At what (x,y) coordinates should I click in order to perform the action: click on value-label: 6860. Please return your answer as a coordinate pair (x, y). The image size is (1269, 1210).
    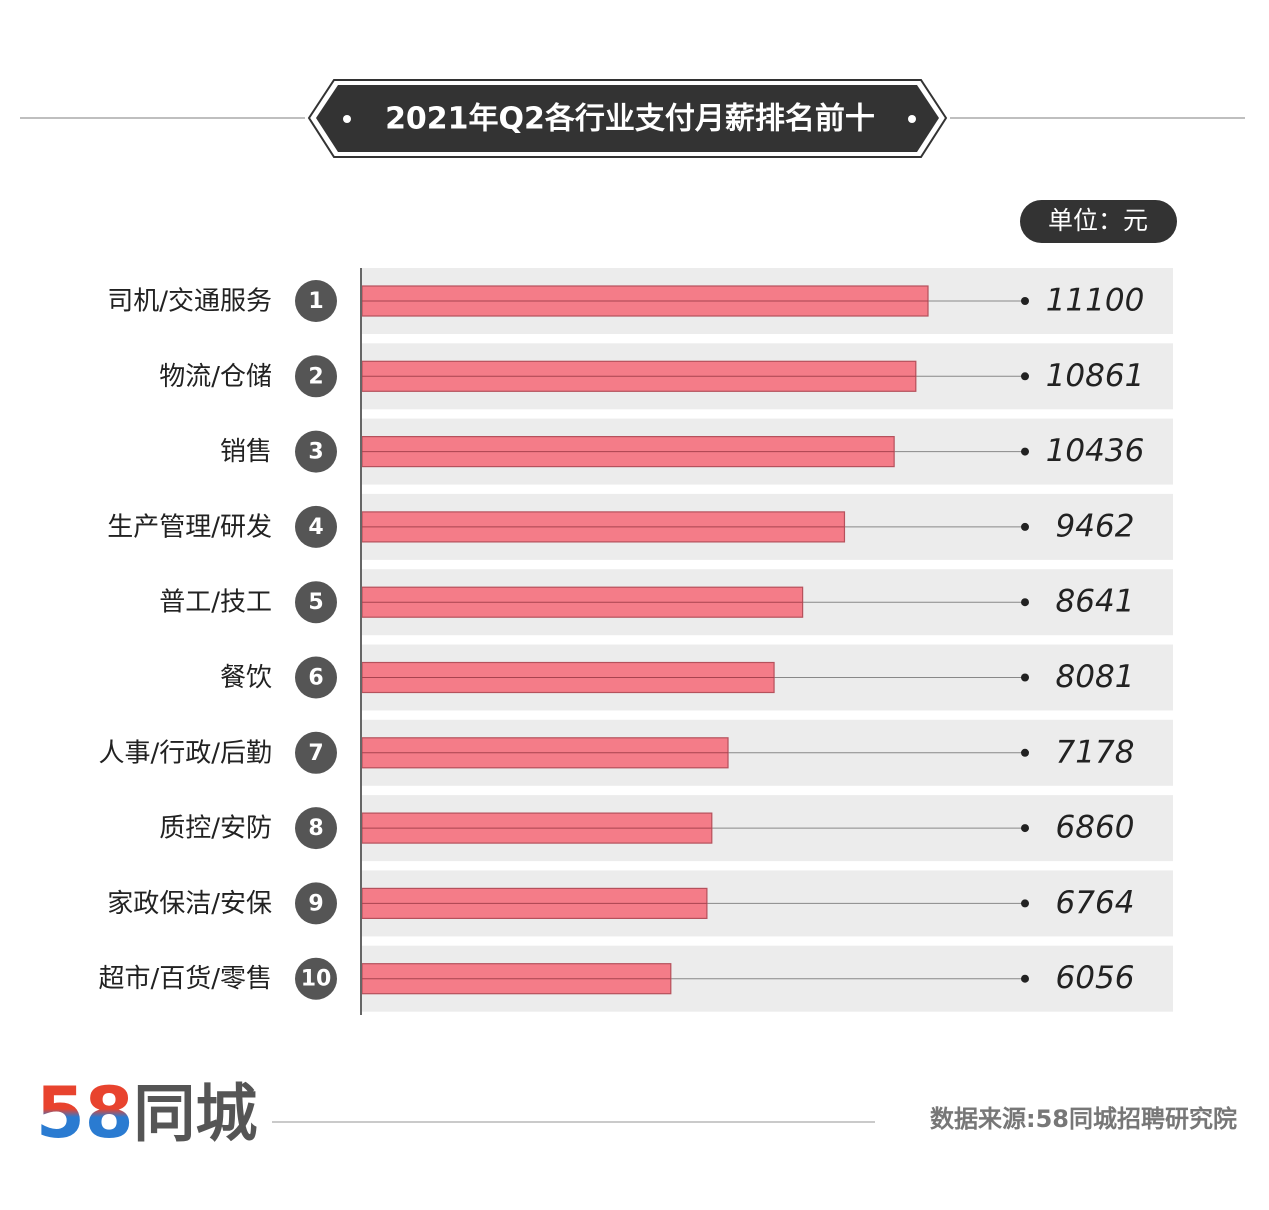
    Looking at the image, I should click on (1095, 828).